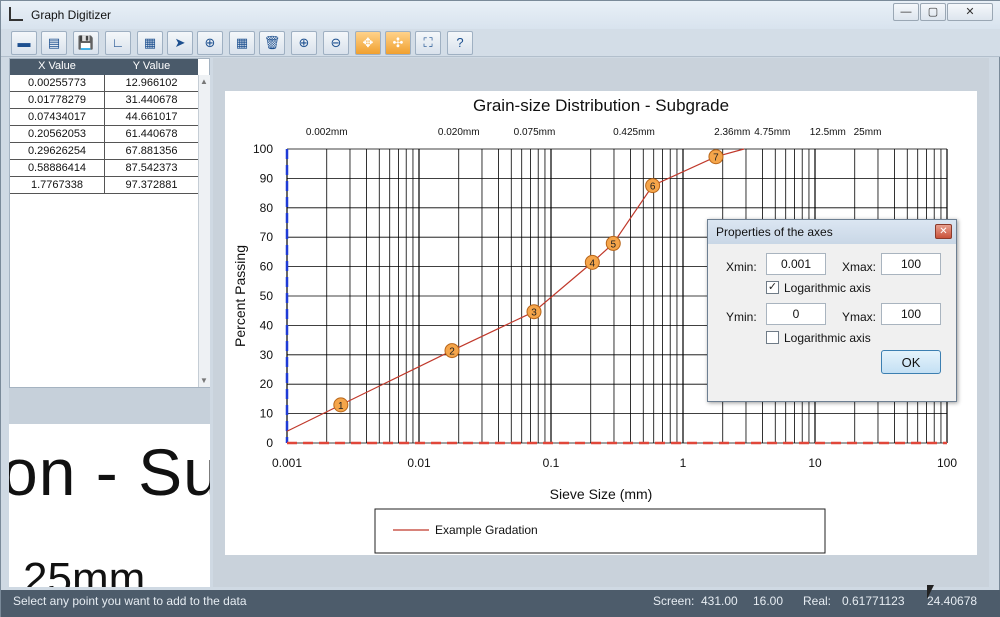 The image size is (1000, 617). I want to click on crop-button: ⛶, so click(428, 43).